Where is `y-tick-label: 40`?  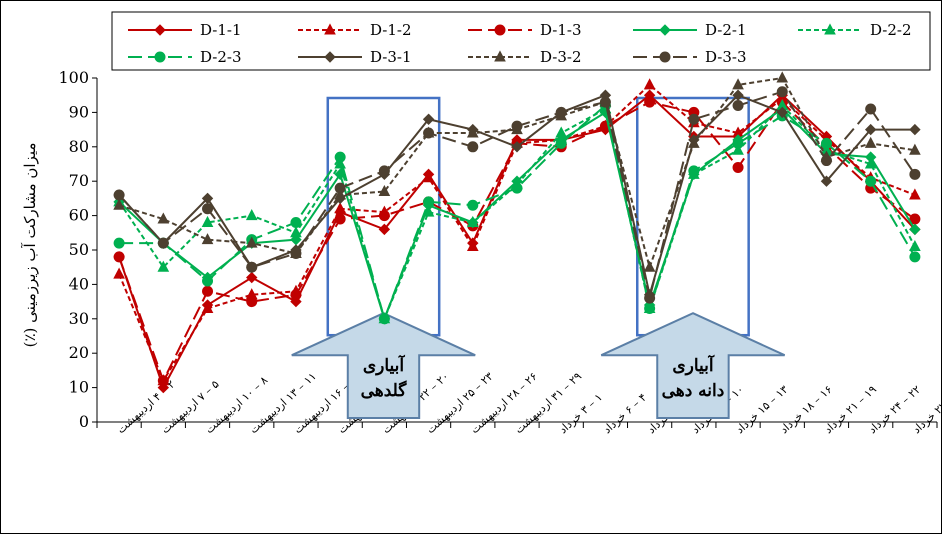
y-tick-label: 40 is located at coordinates (79, 283).